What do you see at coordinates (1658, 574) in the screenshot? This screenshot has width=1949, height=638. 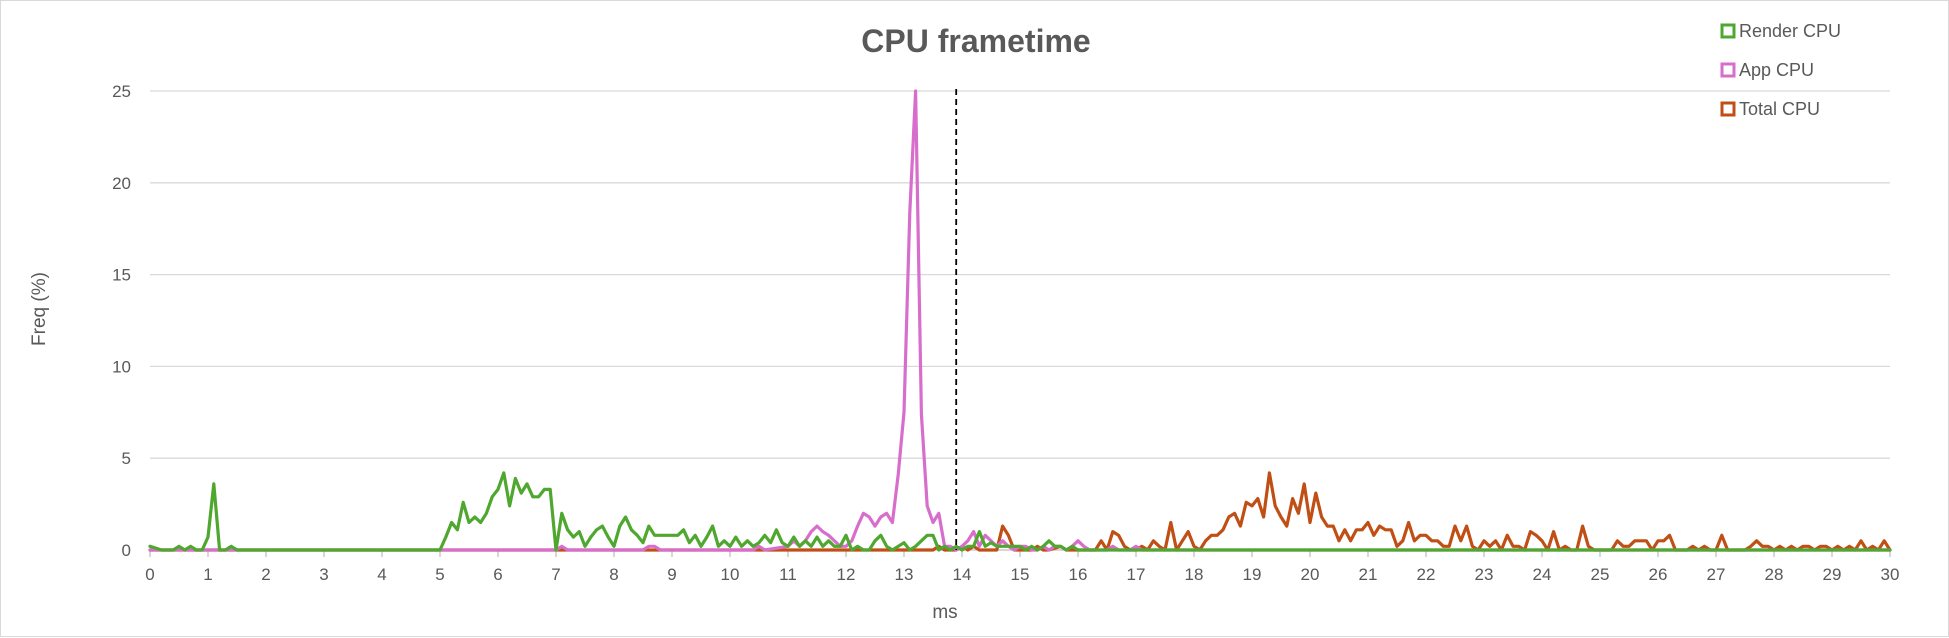 I see `x-tick-label: 26` at bounding box center [1658, 574].